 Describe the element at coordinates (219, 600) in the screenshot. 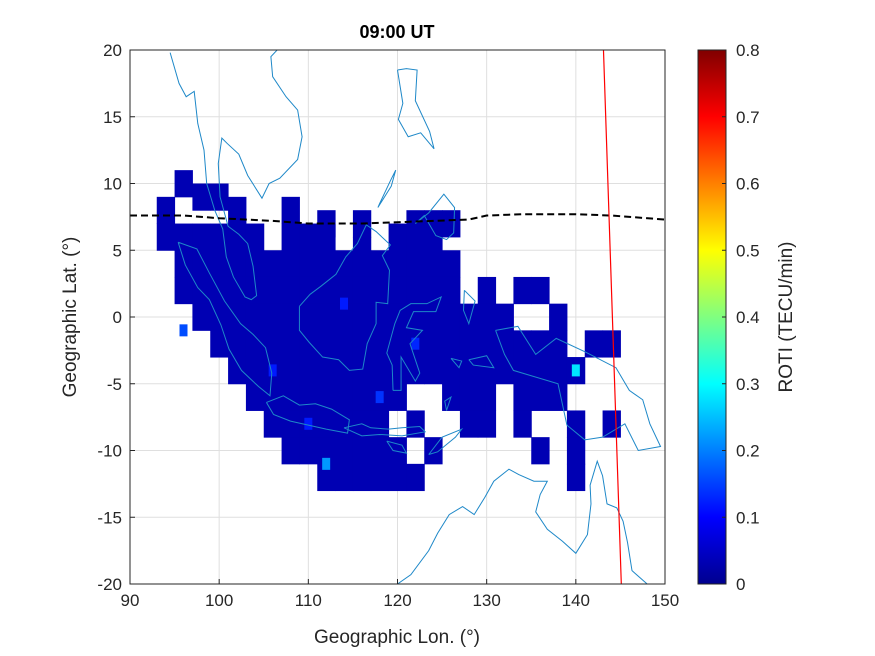

I see `x-tick-label: 100` at that location.